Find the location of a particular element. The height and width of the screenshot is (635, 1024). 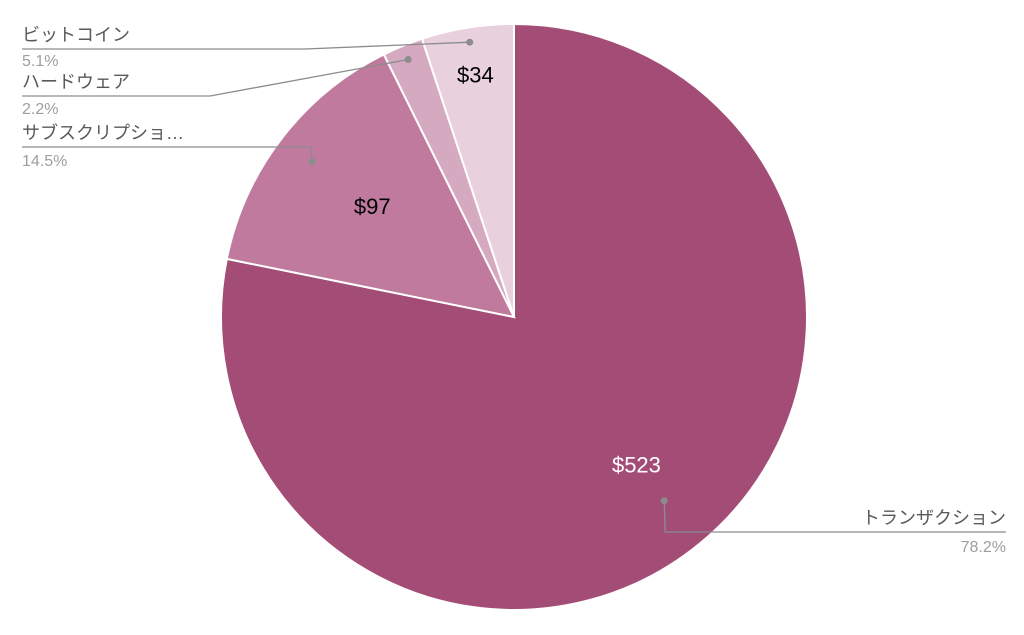

callout-label-3: ハードウェア is located at coordinates (76, 82).